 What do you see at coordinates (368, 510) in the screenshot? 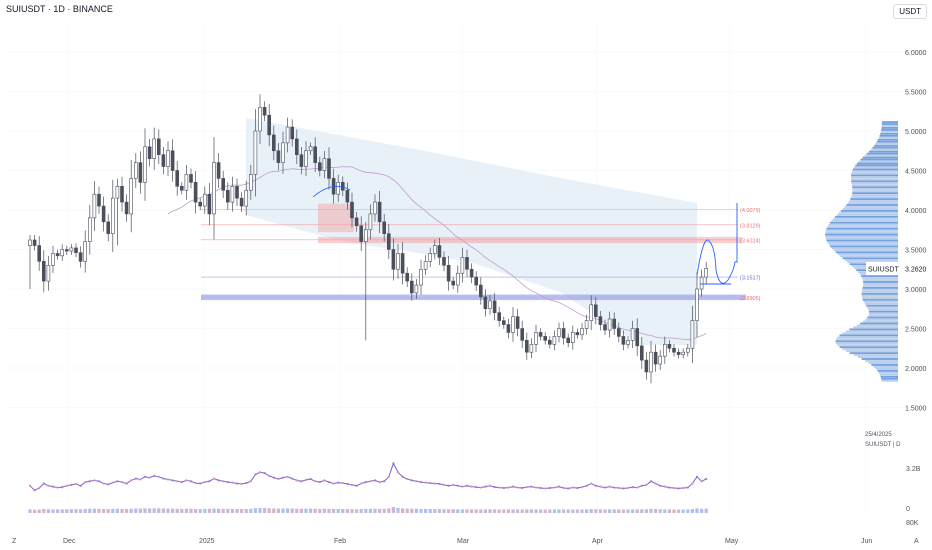
I see `volume-series` at bounding box center [368, 510].